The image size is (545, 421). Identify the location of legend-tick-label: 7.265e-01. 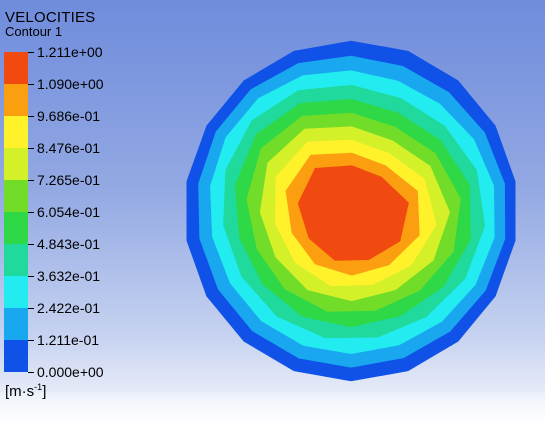
(69, 180).